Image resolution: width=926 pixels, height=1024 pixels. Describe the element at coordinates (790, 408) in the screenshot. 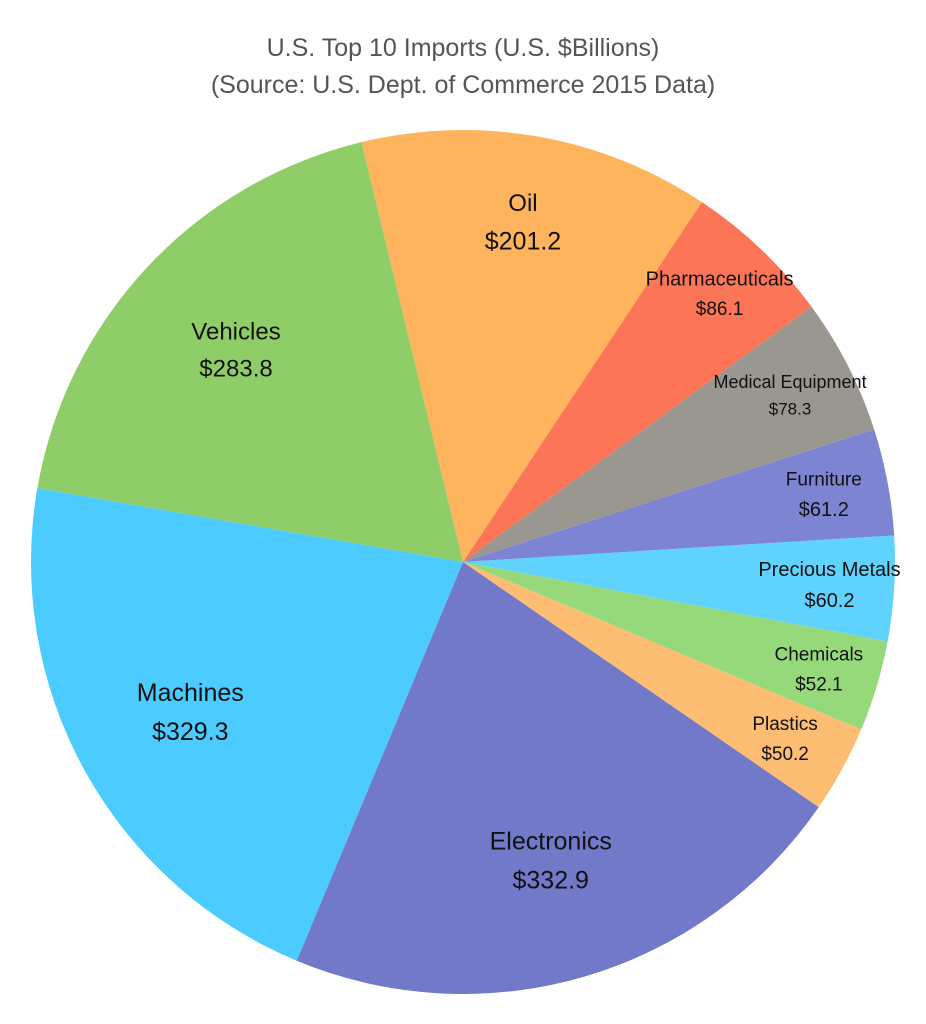

I see `slice-value-medical-equipment: $78.3` at that location.